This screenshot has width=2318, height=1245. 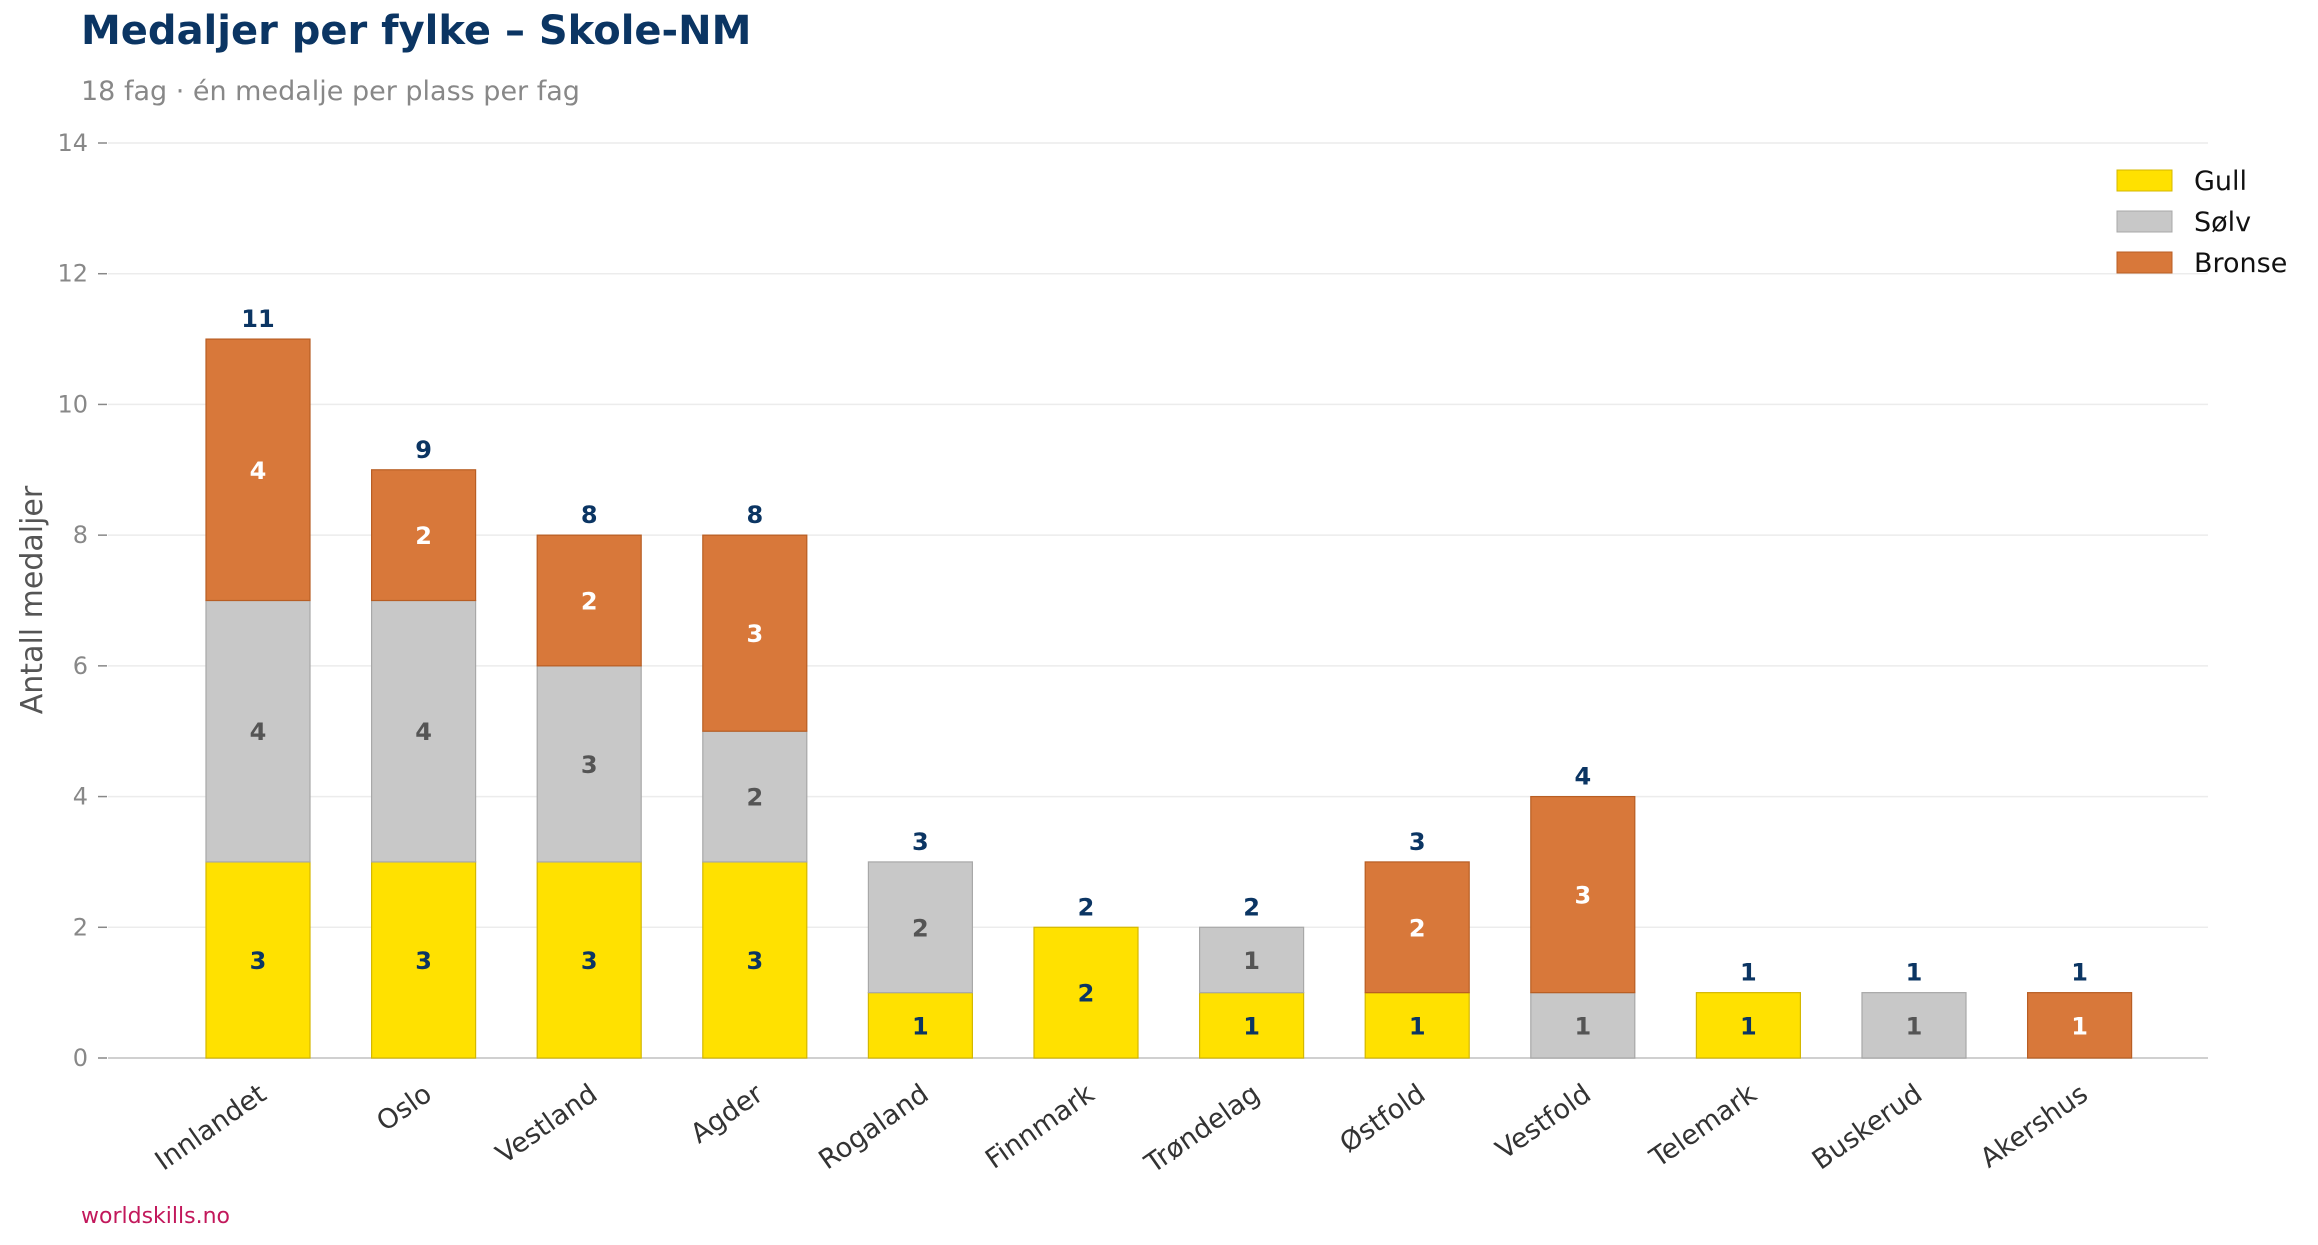 I want to click on y-tick-label: 12, so click(x=72, y=274).